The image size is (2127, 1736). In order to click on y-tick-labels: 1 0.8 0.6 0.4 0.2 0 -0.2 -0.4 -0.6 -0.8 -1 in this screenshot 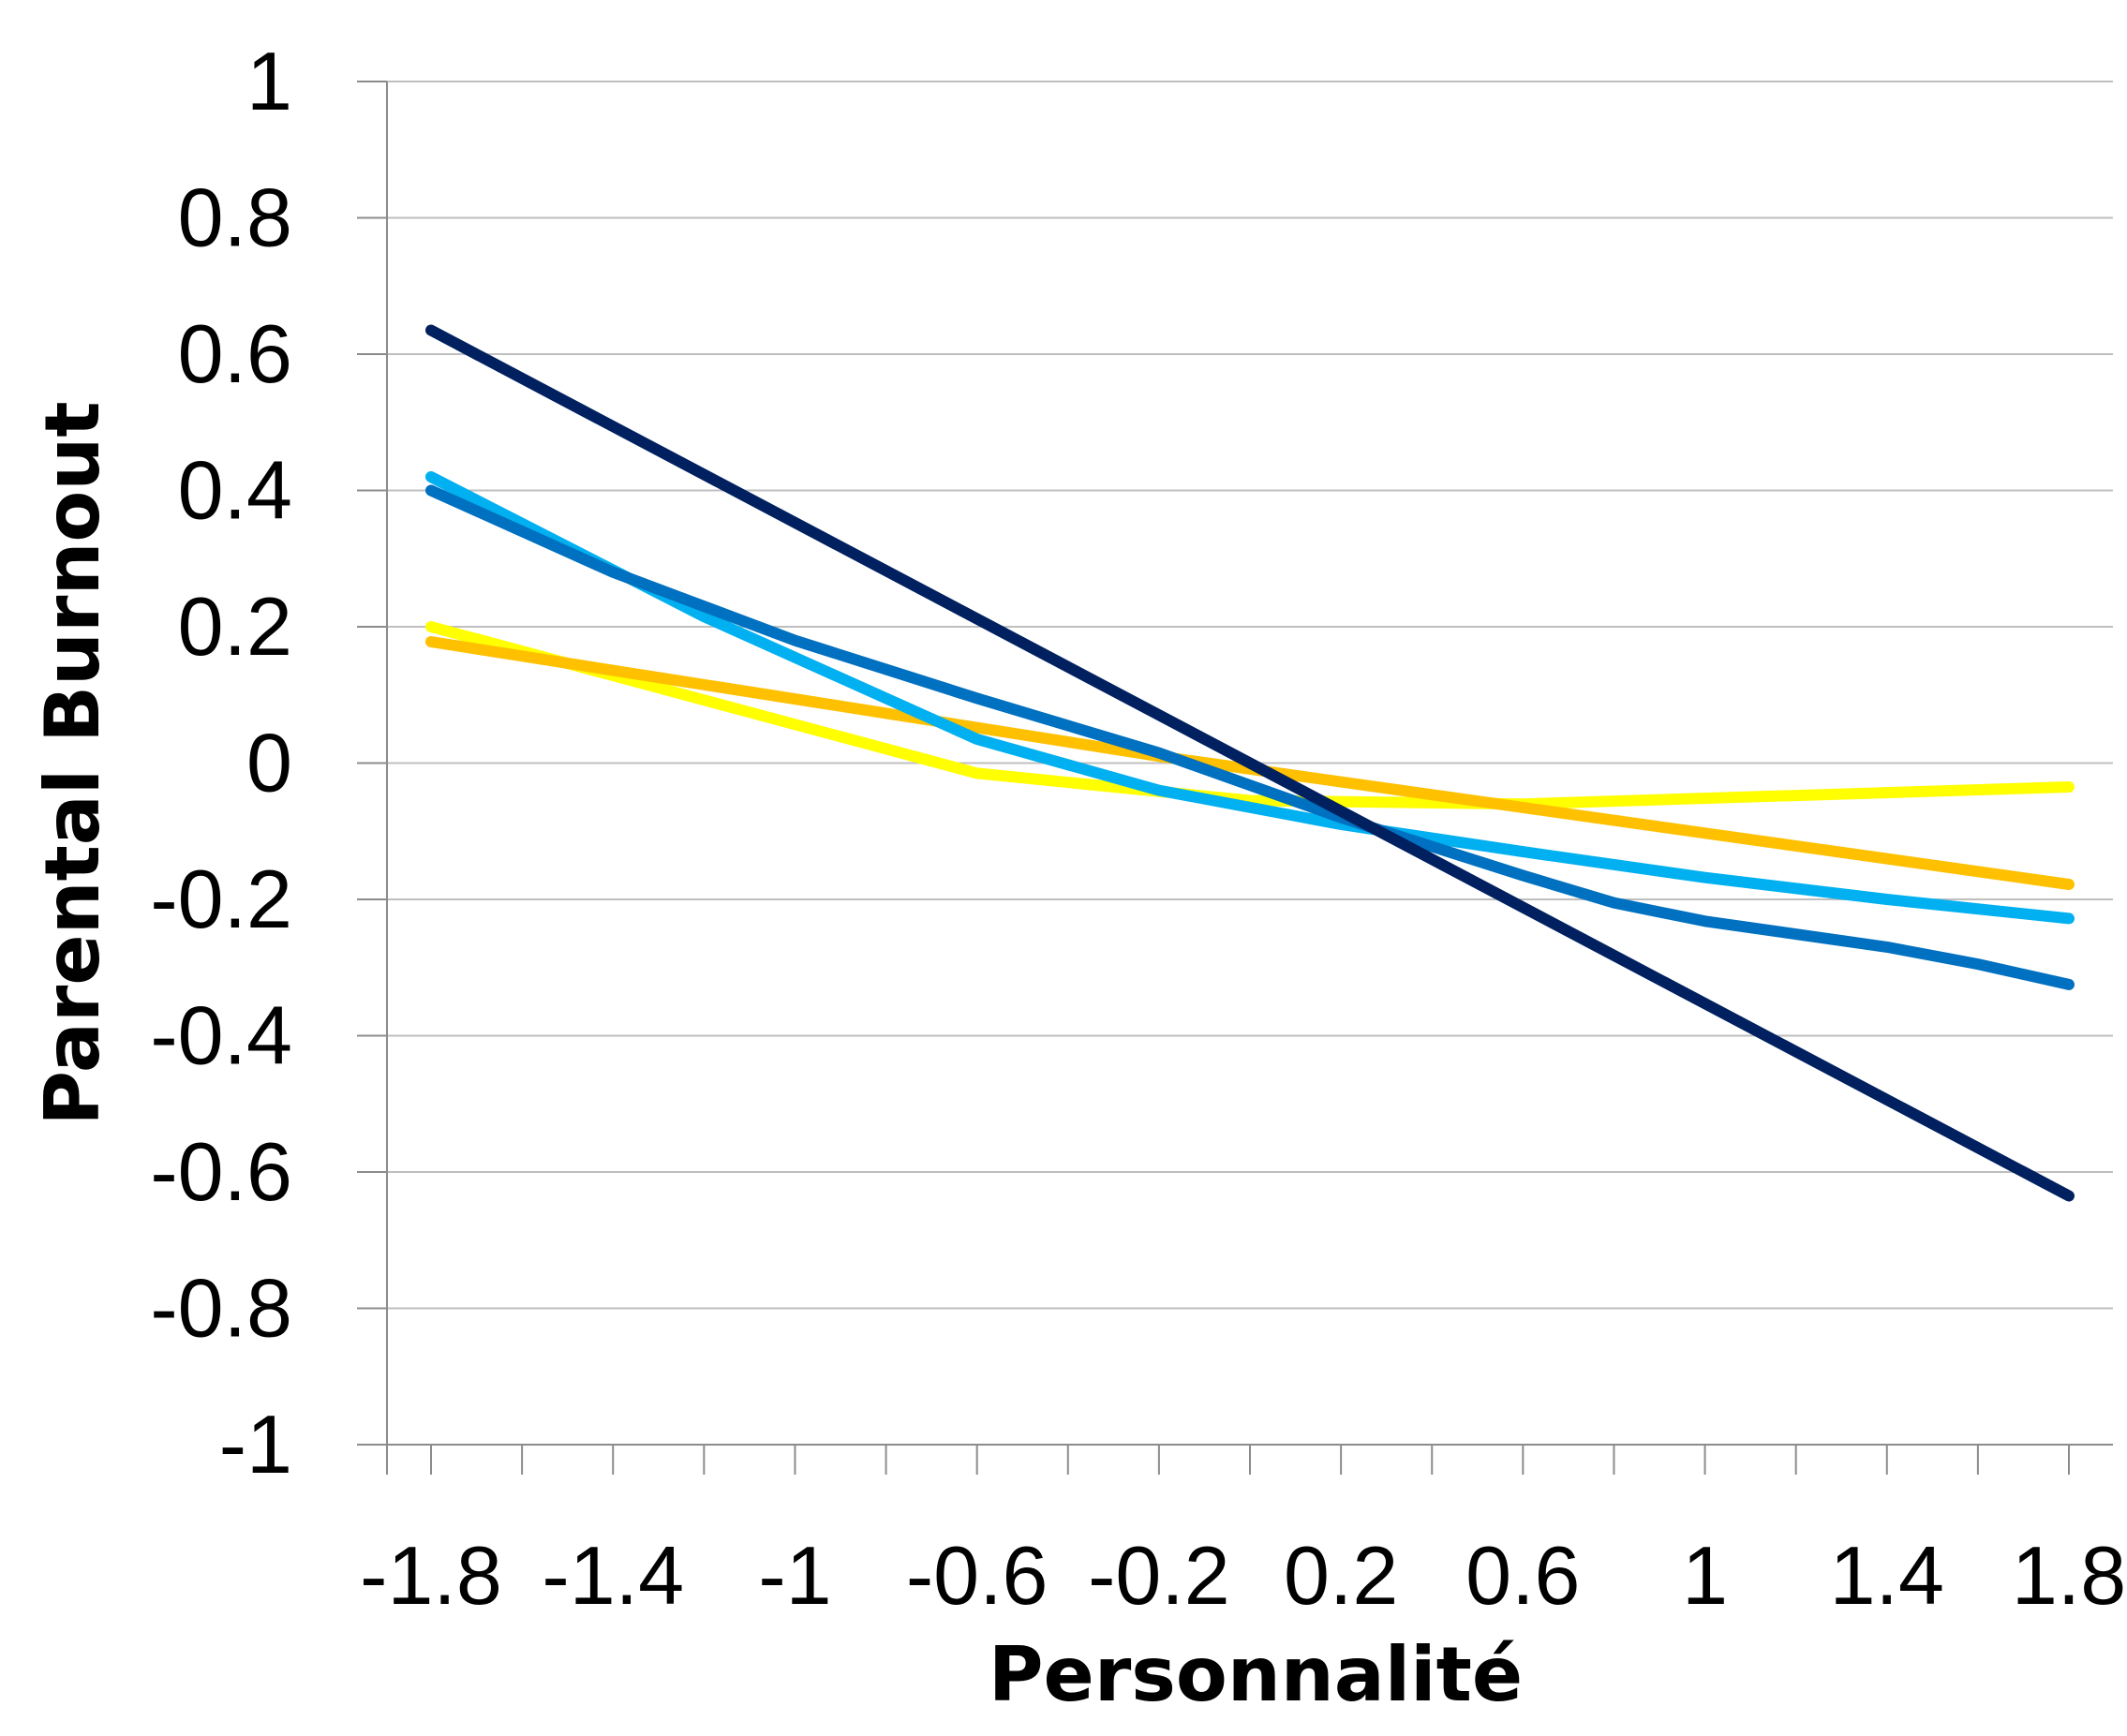, I will do `click(221, 763)`.